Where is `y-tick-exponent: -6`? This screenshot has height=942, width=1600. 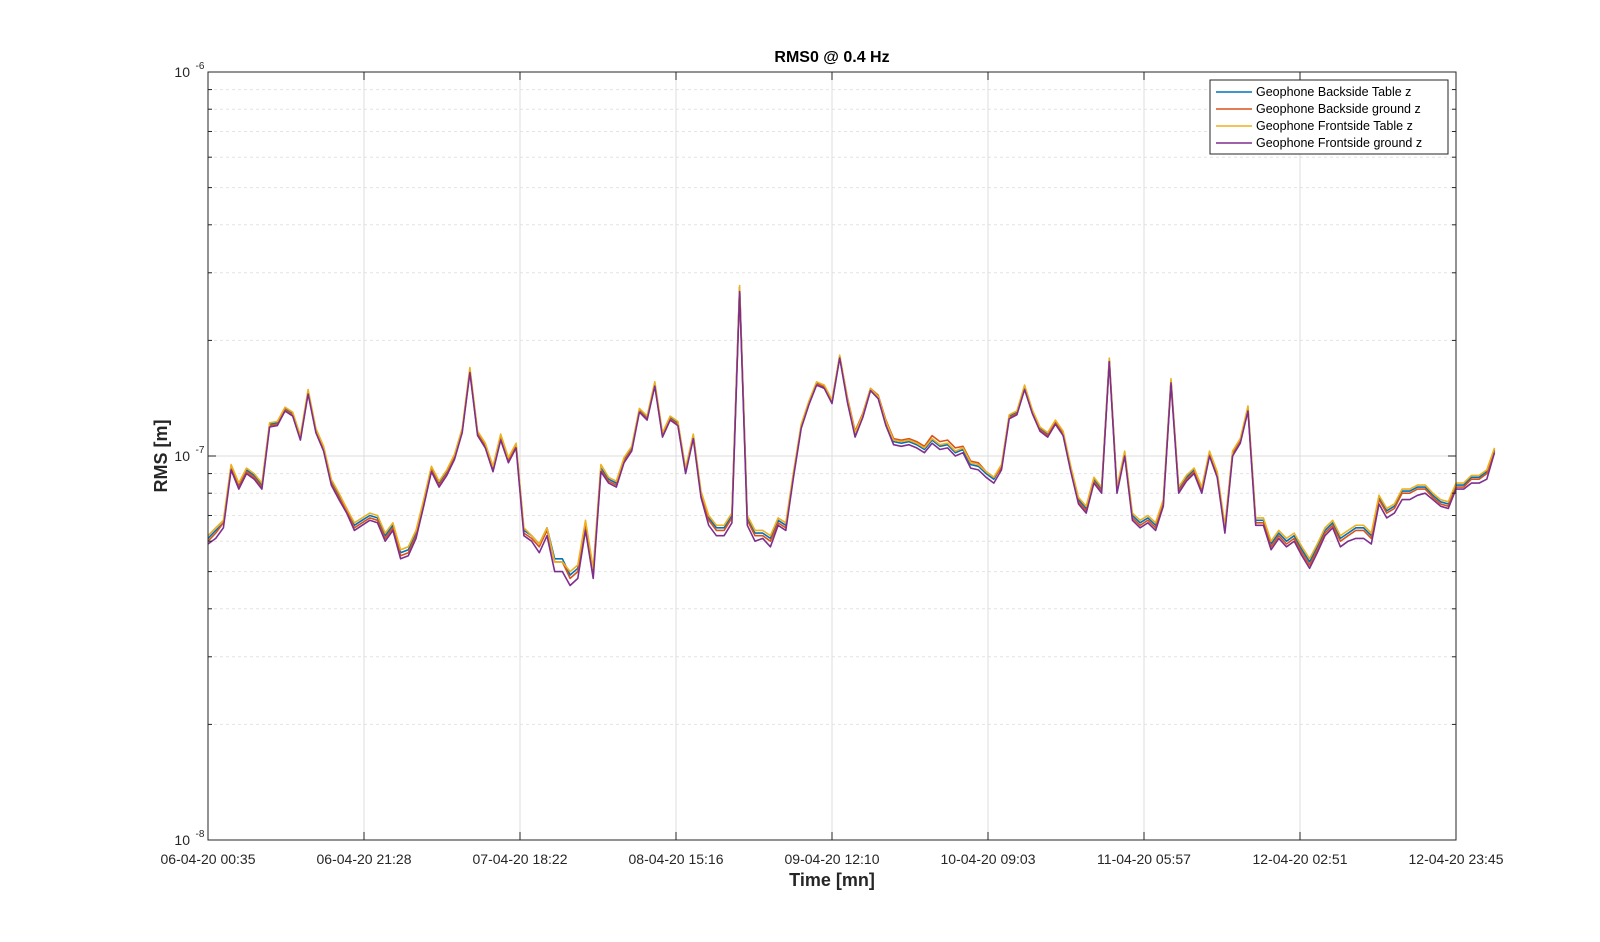
y-tick-exponent: -6 is located at coordinates (200, 66).